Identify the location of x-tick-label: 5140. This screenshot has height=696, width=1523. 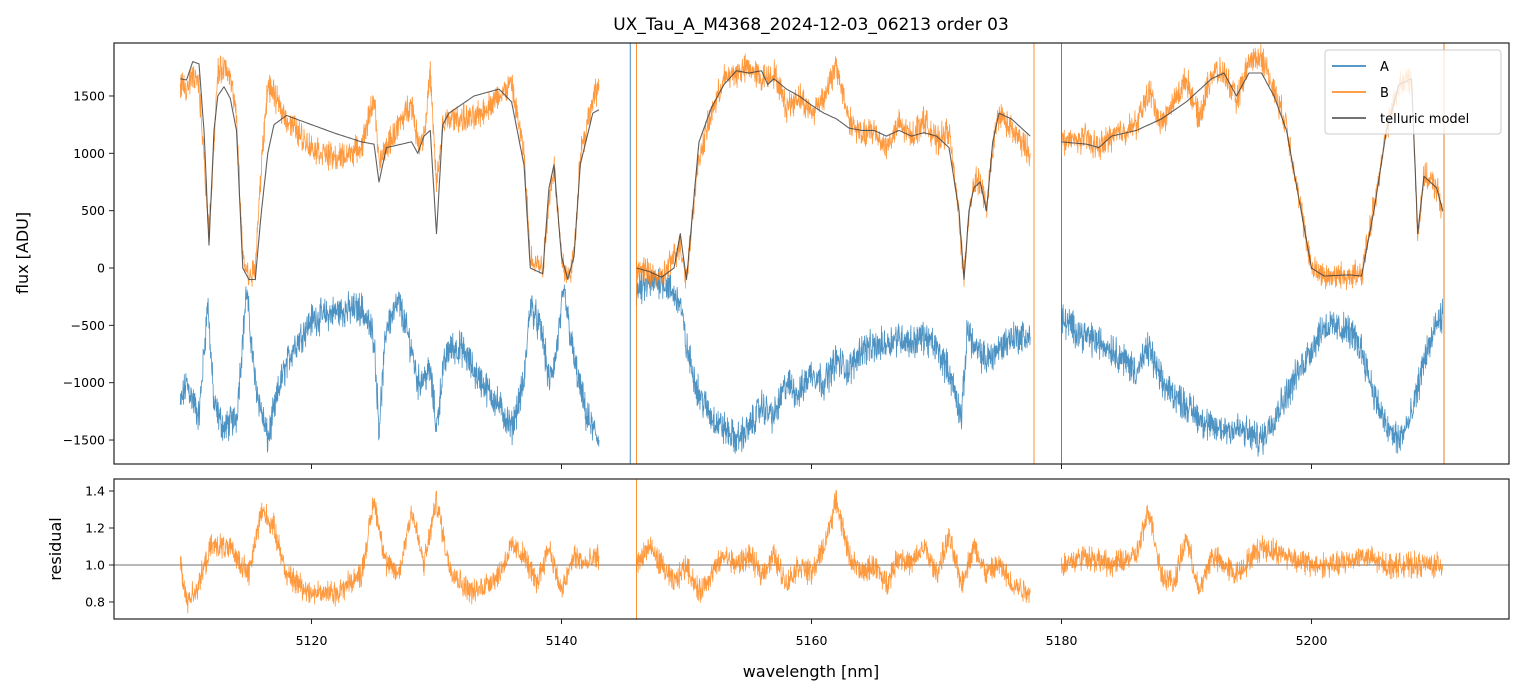
(562, 640).